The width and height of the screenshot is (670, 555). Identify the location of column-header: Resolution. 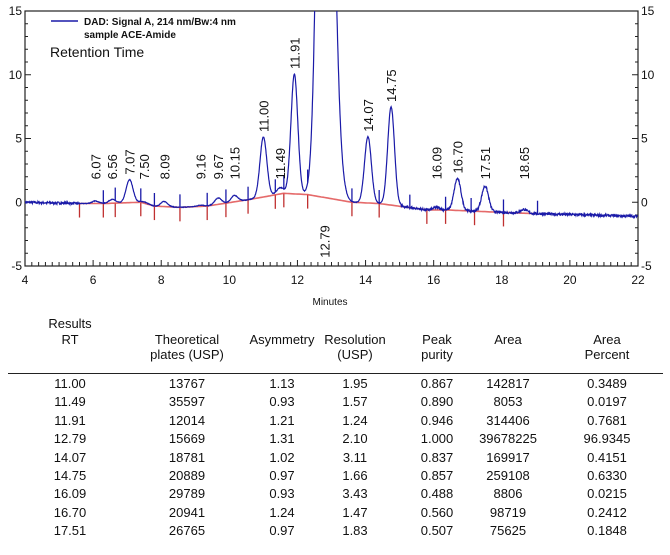
(355, 339).